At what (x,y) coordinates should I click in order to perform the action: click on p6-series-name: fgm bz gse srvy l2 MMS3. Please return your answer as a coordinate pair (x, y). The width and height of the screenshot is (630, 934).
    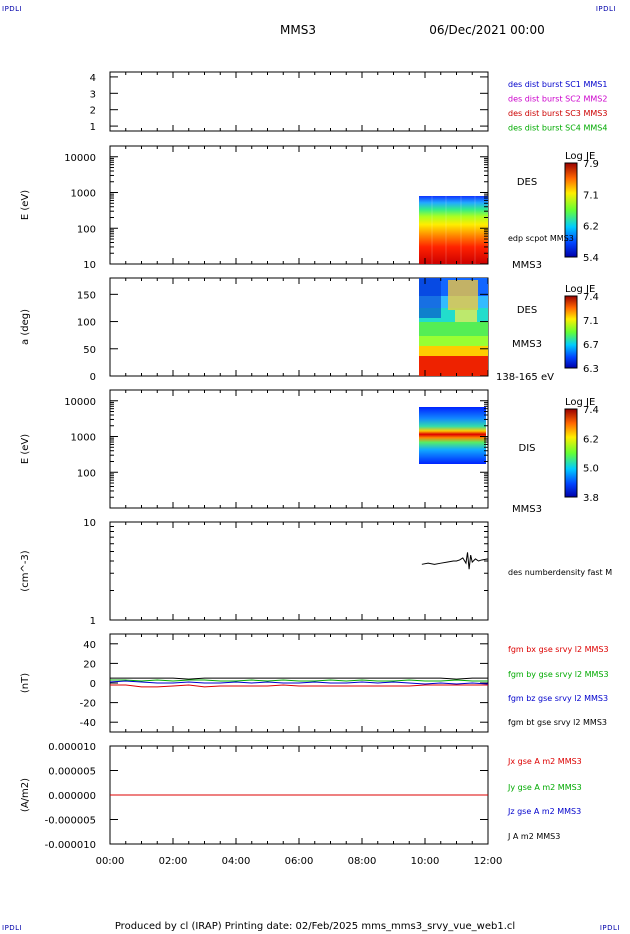
    Looking at the image, I should click on (558, 698).